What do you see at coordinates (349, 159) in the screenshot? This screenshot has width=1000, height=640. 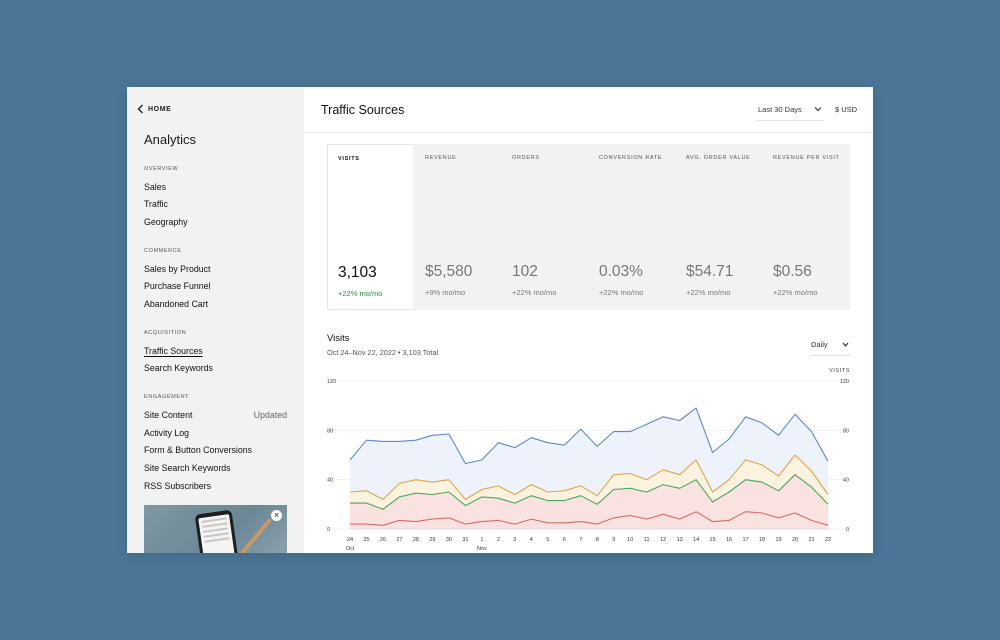 I see `metric-label: VISITS` at bounding box center [349, 159].